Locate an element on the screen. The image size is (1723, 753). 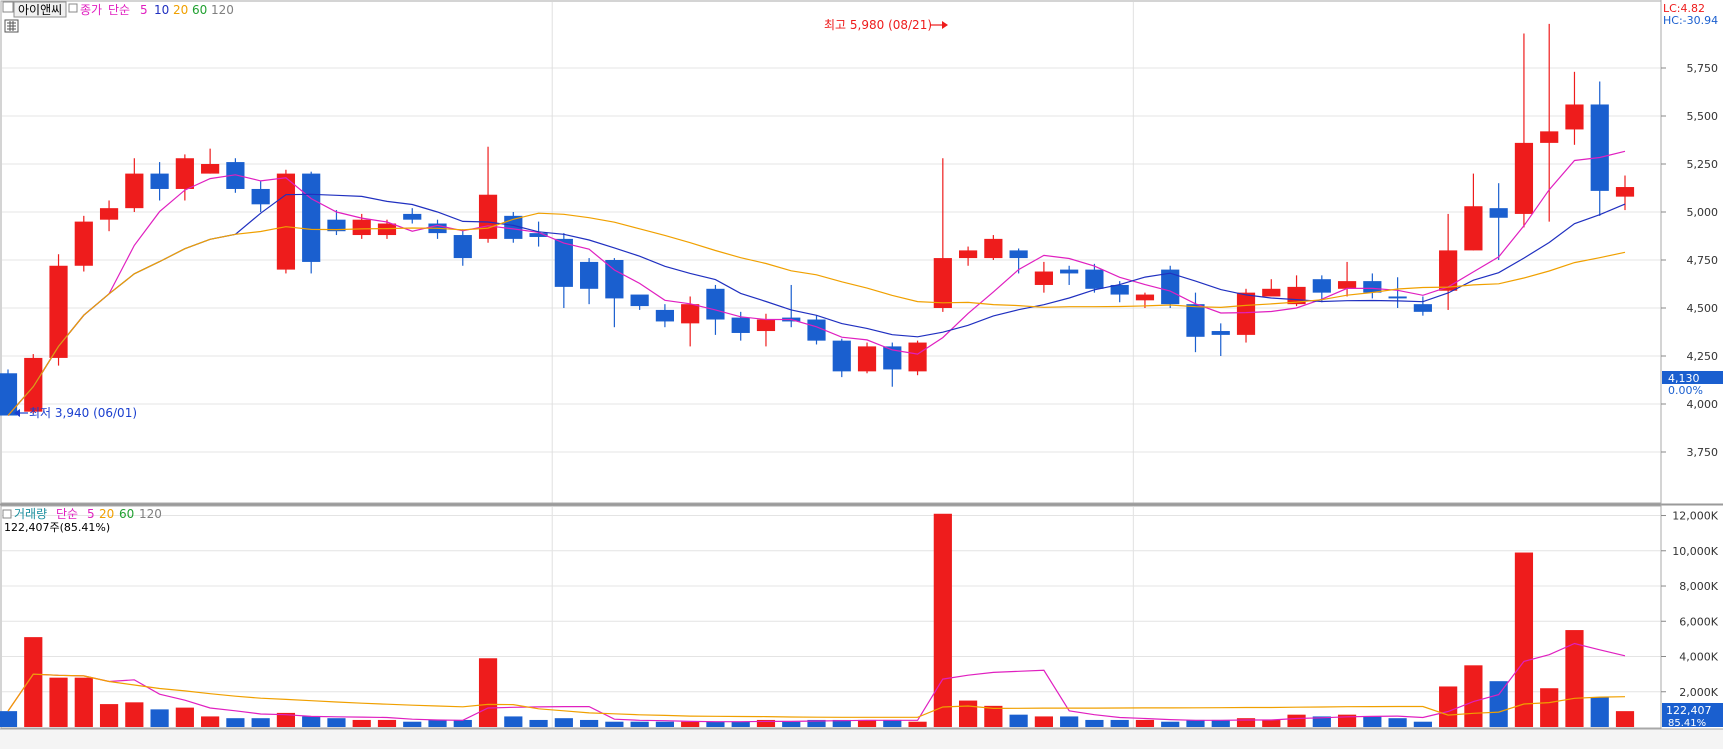
current-price-tag is located at coordinates (1692, 377).